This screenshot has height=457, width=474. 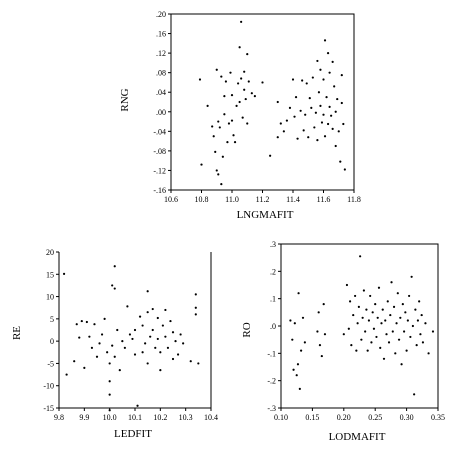 I want to click on y-tick-label: 5, so click(x=52, y=319).